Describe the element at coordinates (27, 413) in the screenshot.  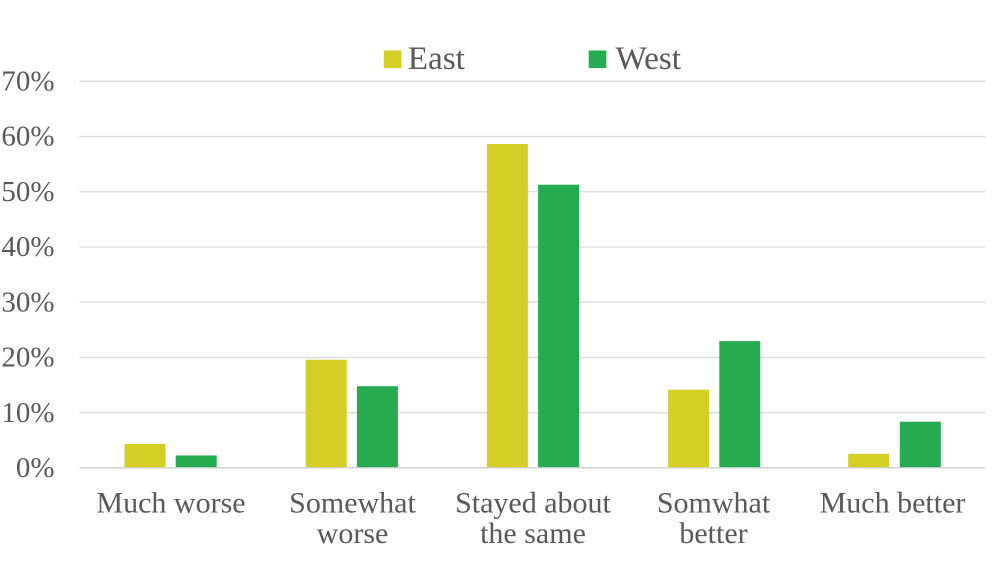
I see `svg-text: 10%` at that location.